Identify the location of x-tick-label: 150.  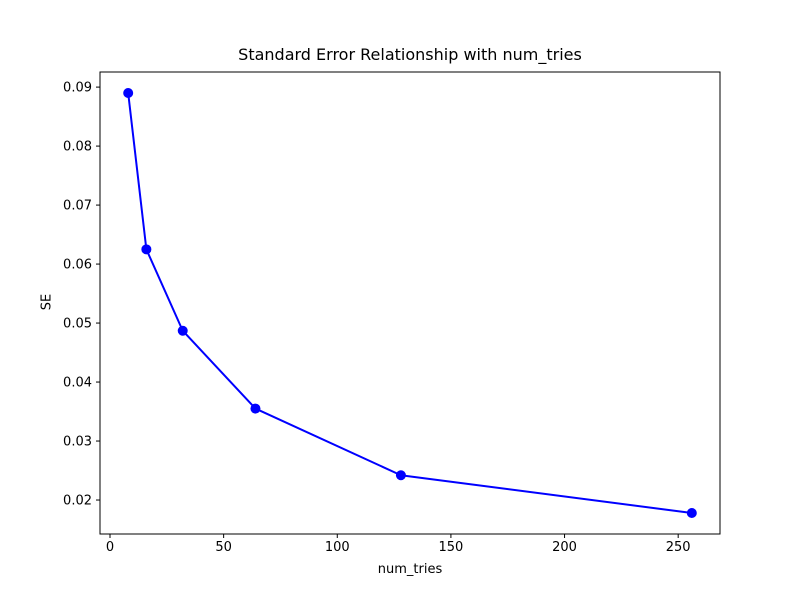
(450, 547).